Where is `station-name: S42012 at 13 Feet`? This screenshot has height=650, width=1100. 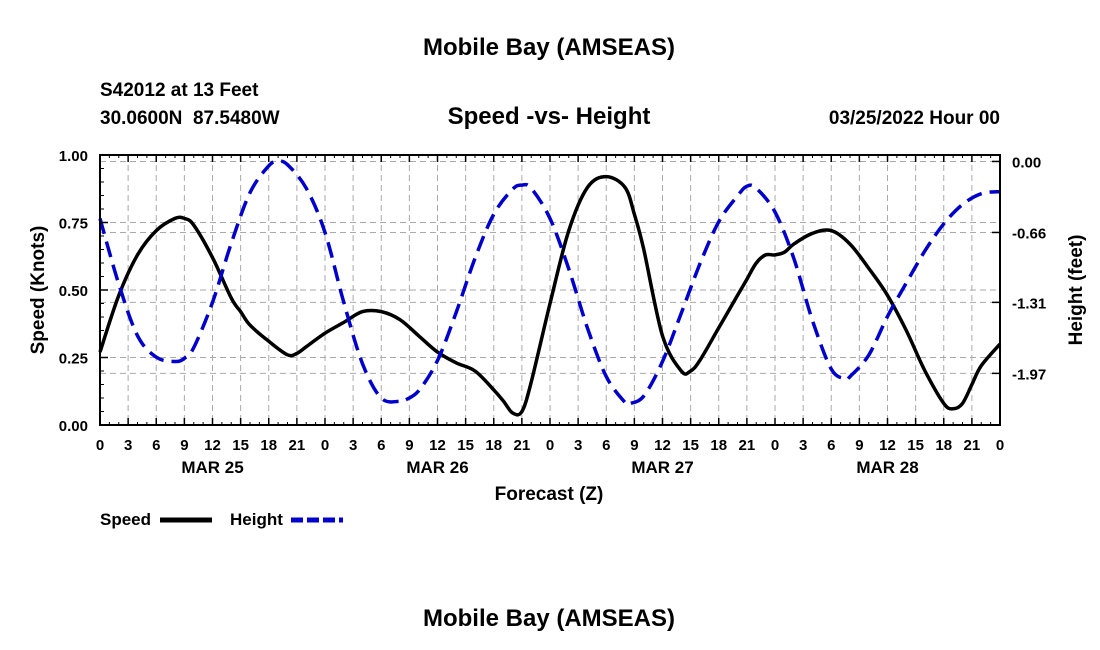 station-name: S42012 at 13 Feet is located at coordinates (179, 90).